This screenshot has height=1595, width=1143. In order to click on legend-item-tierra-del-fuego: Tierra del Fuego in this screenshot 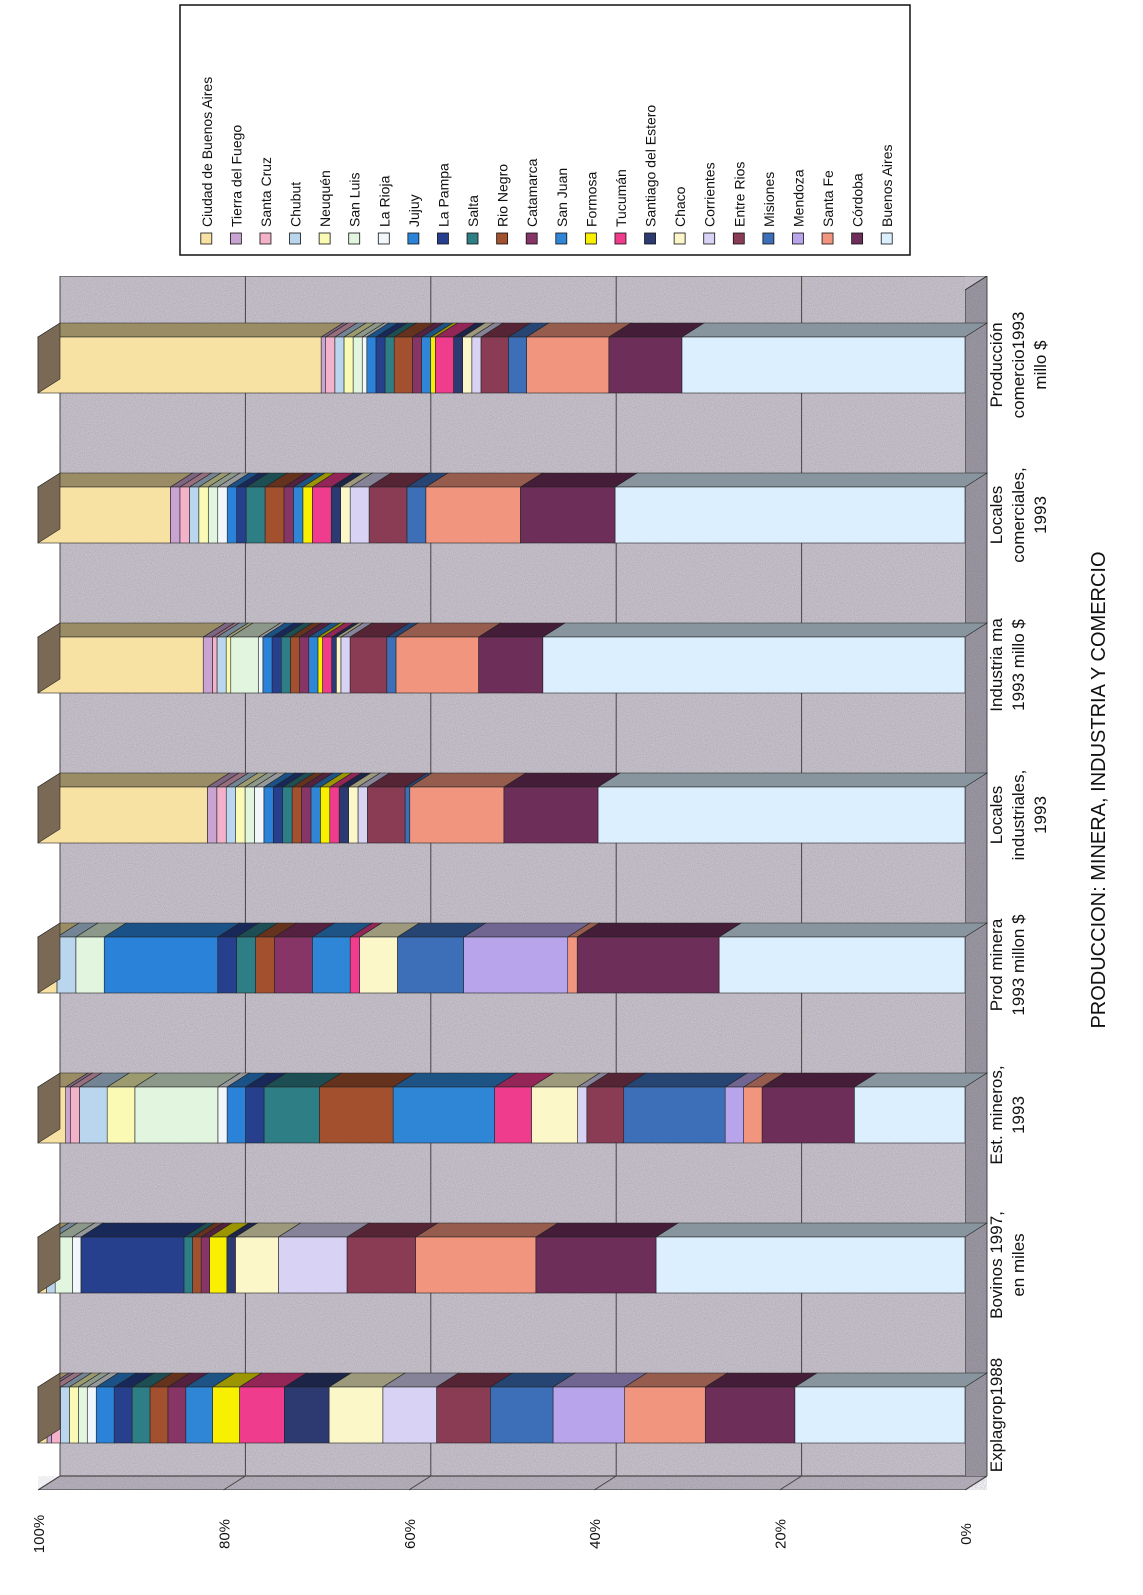, I will do `click(236, 185)`.